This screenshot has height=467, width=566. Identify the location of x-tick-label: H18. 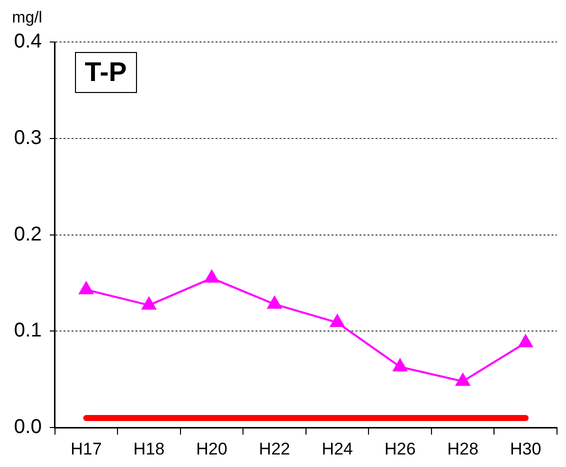
(149, 448).